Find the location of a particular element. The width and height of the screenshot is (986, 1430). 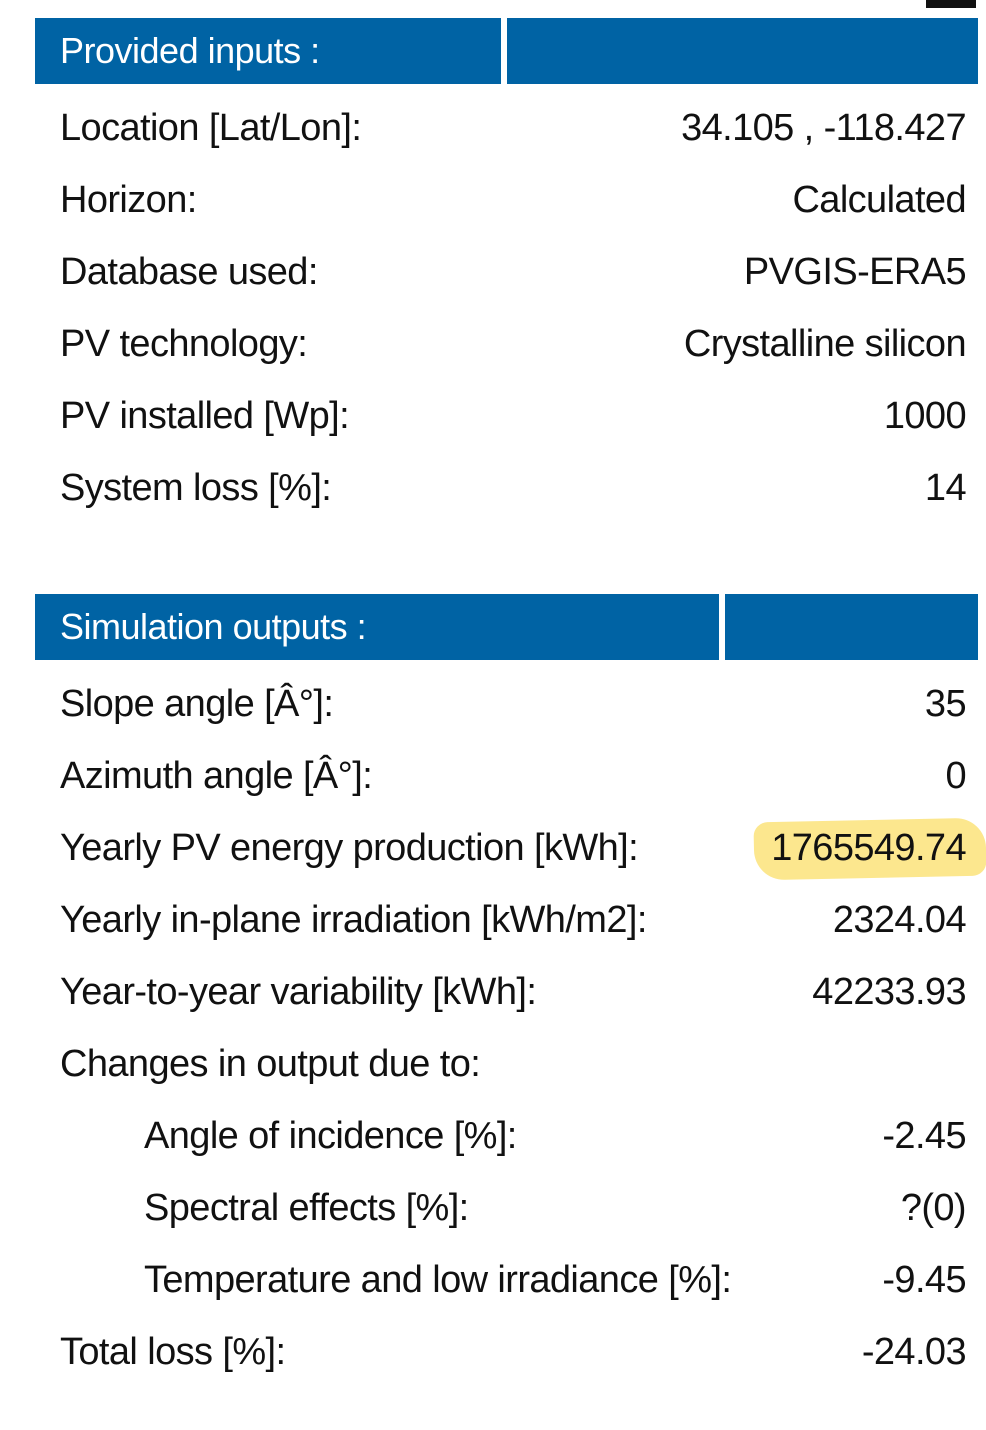

provided-inputs-header-left: Provided inputs : is located at coordinates (268, 51).